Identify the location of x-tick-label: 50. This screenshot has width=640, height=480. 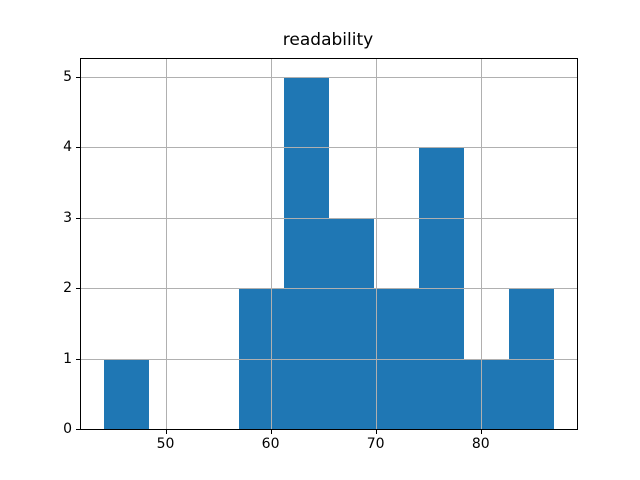
(165, 444).